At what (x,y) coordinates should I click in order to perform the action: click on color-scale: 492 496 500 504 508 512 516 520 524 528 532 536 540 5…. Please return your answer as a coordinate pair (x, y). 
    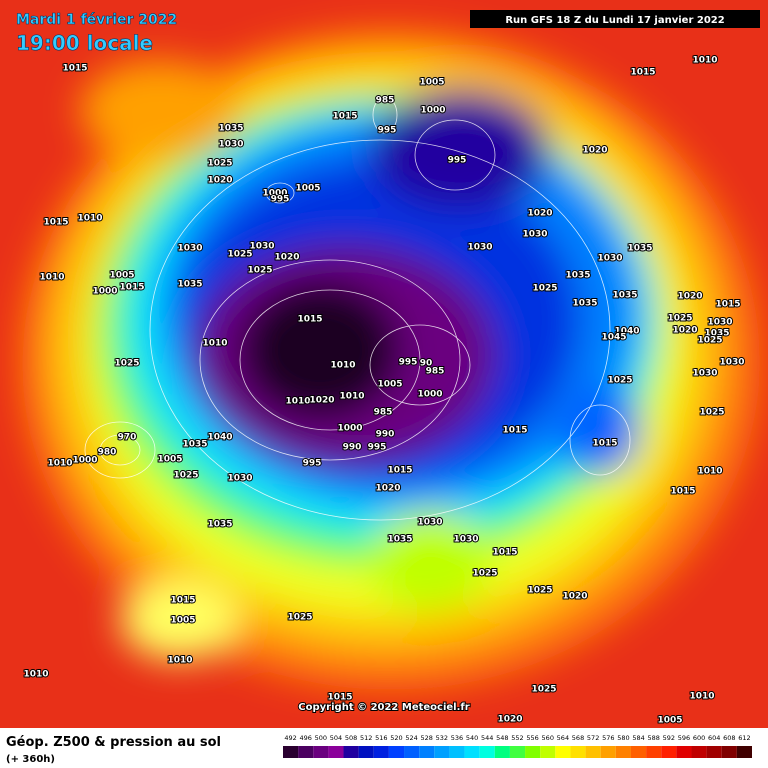
    Looking at the image, I should click on (517, 746).